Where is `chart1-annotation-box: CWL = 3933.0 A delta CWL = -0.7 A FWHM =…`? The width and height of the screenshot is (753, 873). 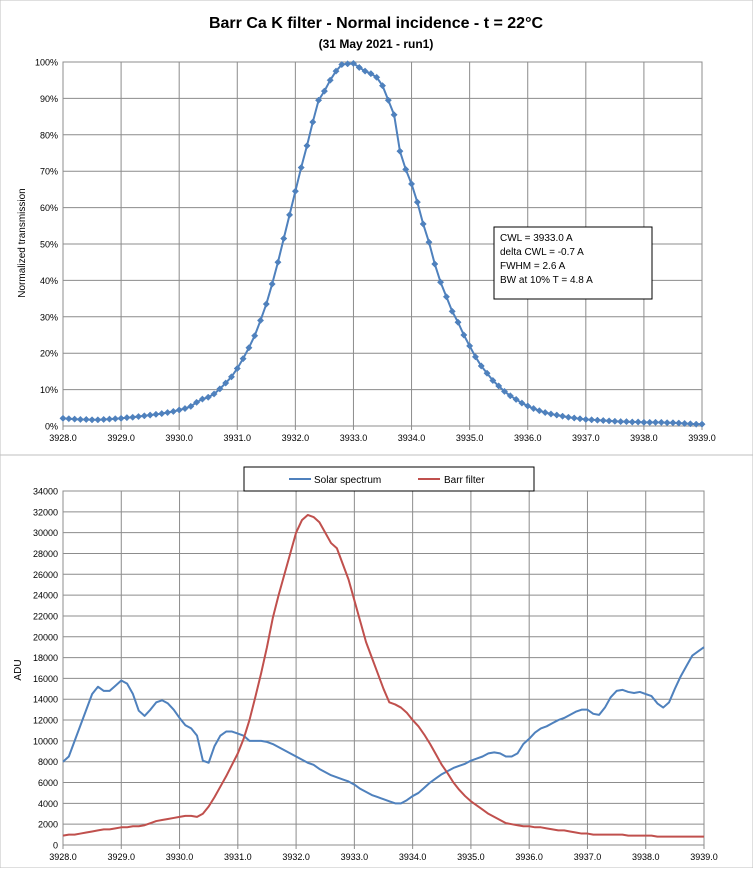
chart1-annotation-box: CWL = 3933.0 A delta CWL = -0.7 A FWHM =… is located at coordinates (573, 263).